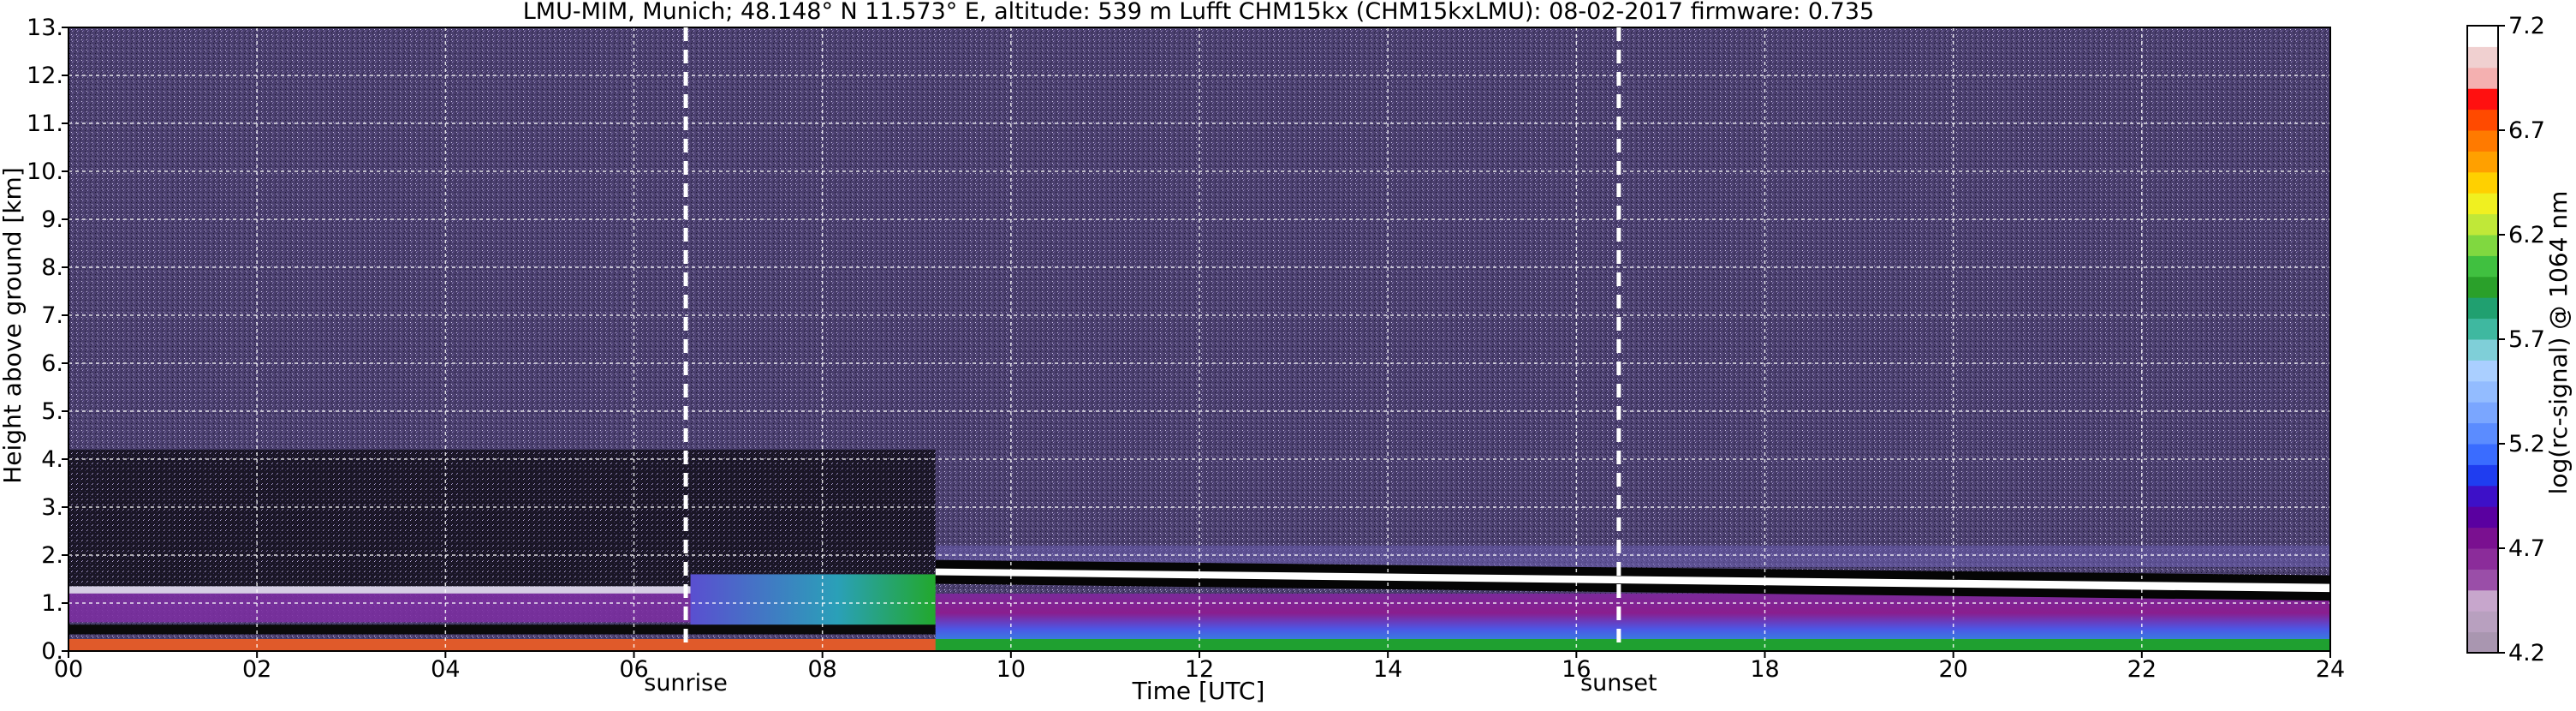 Image resolution: width=2576 pixels, height=711 pixels. Describe the element at coordinates (52, 603) in the screenshot. I see `y-tick-label: 1.` at that location.